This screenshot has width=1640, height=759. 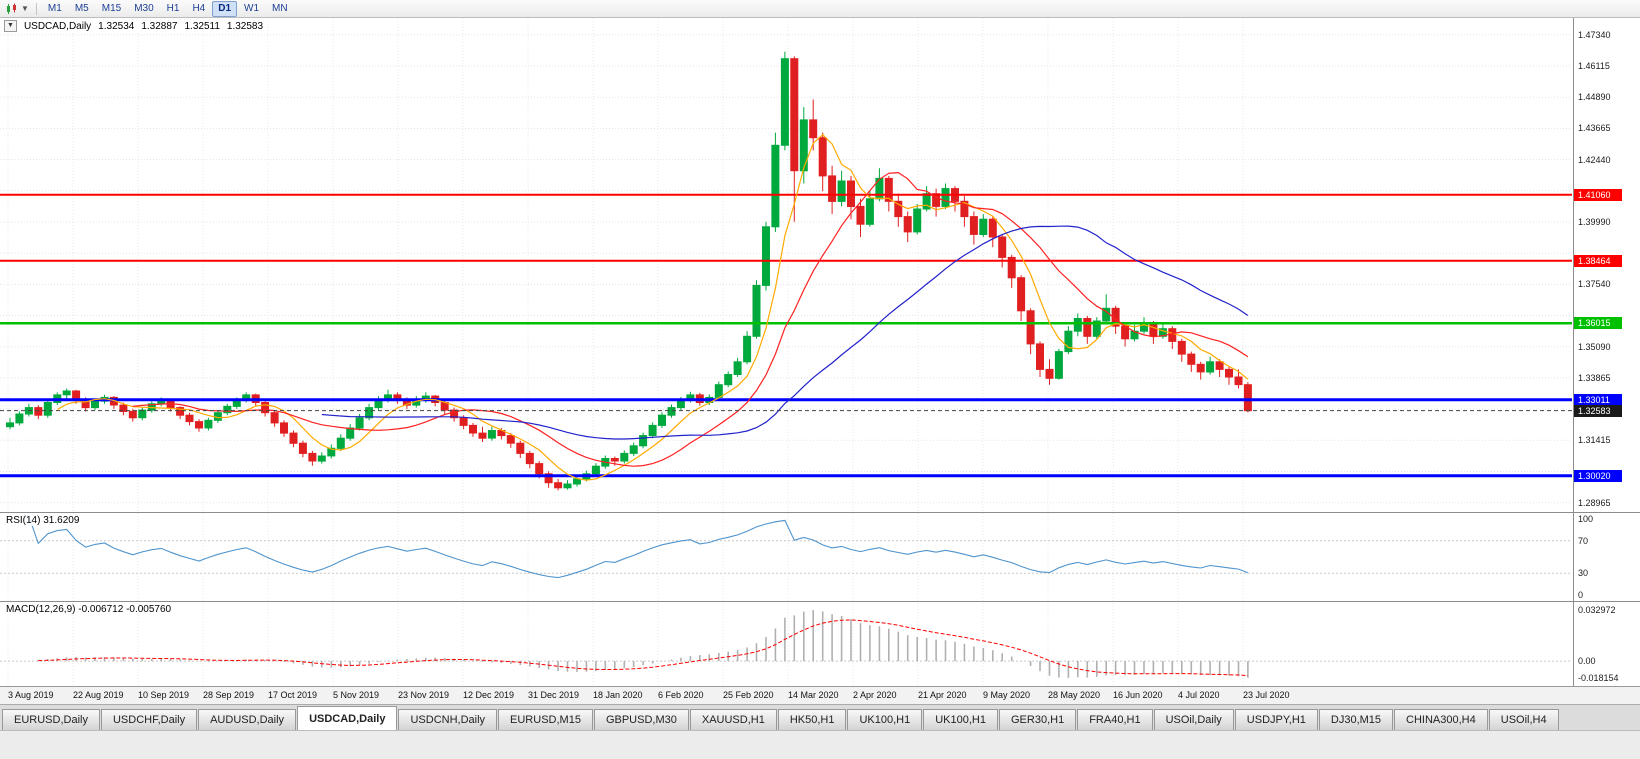 I want to click on timeframe-button-m30: M30, so click(x=144, y=8).